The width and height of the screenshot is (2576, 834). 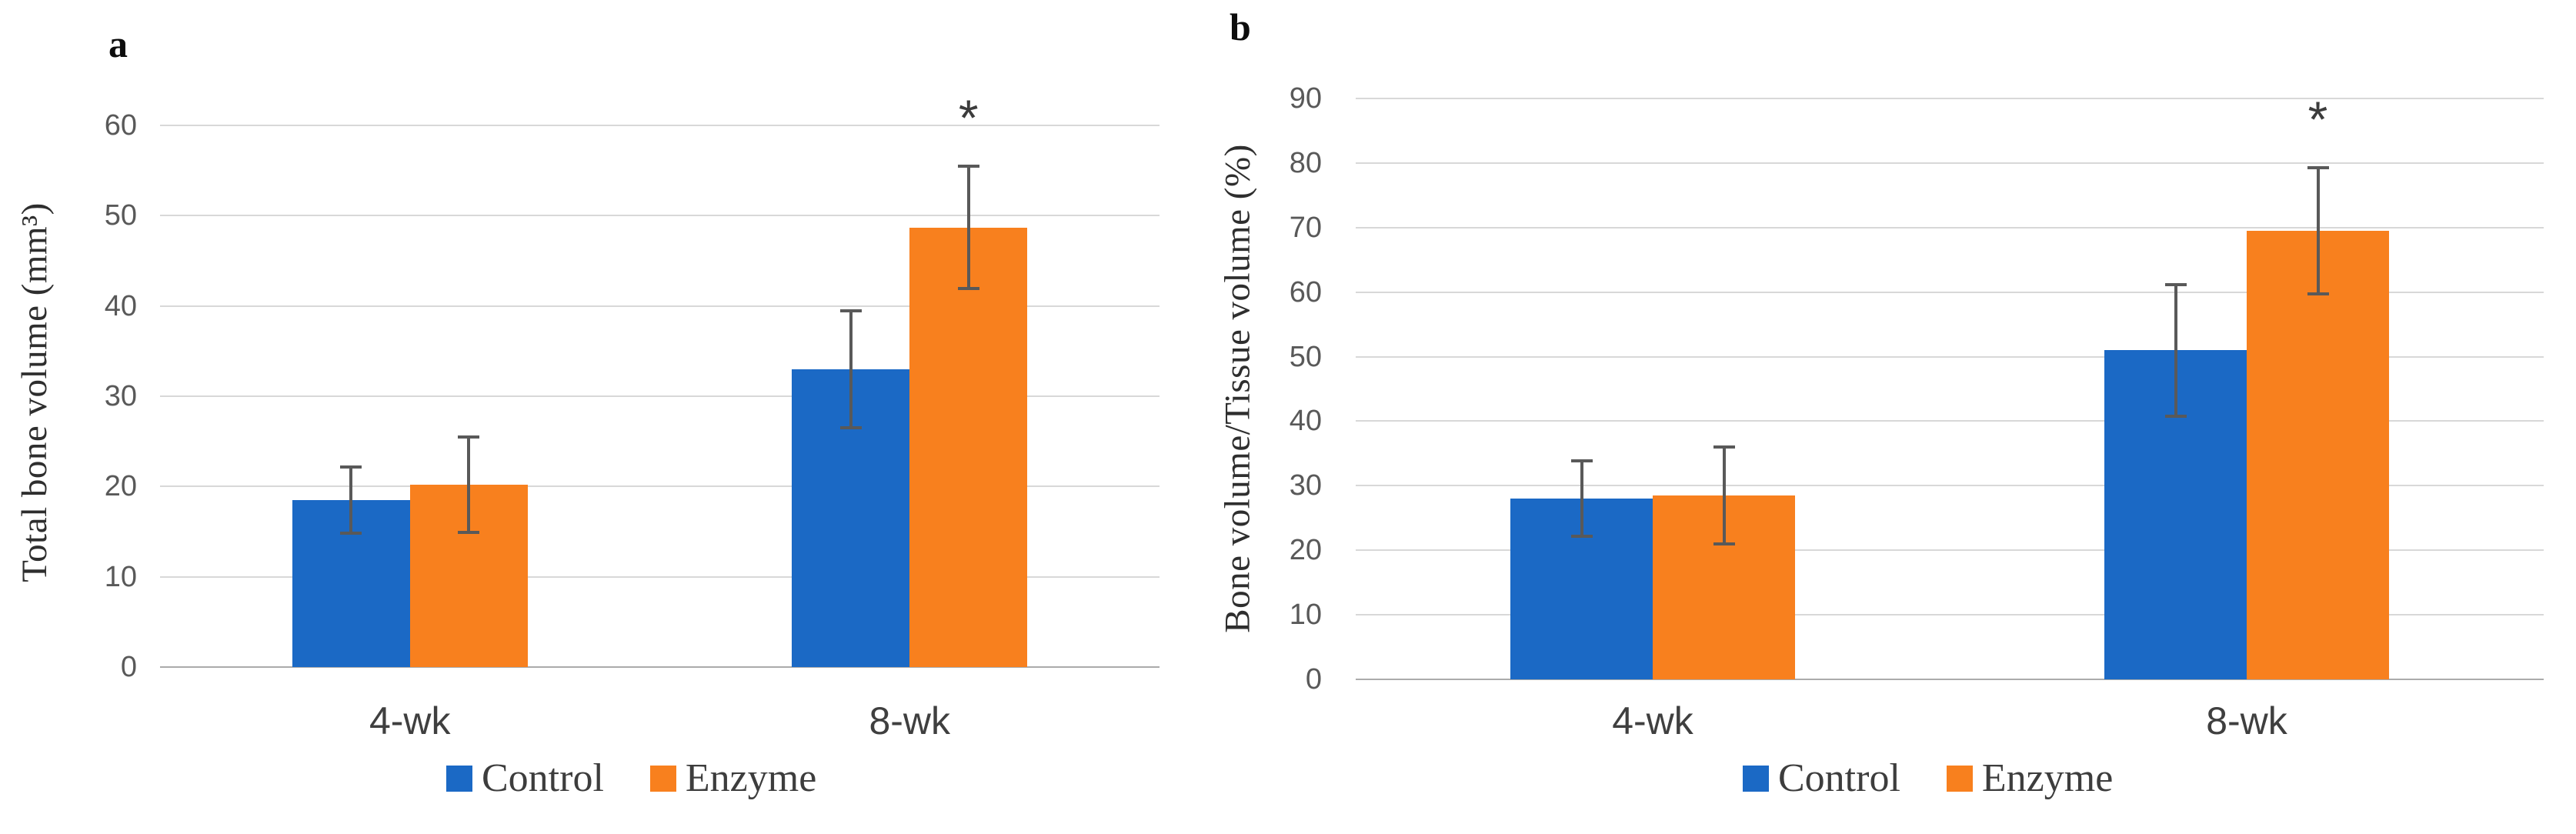 I want to click on y-tick-label: 80, so click(x=1306, y=162).